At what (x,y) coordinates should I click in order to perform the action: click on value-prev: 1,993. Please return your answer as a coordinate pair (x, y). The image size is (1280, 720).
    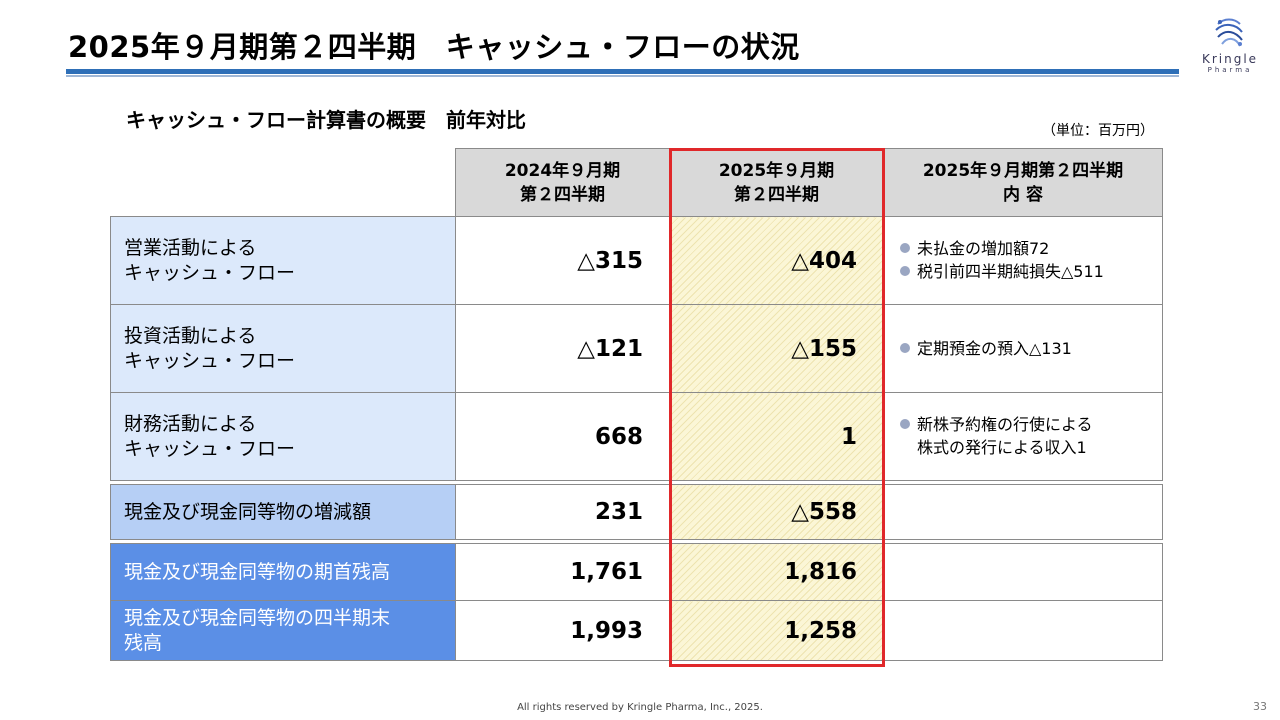
    Looking at the image, I should click on (562, 630).